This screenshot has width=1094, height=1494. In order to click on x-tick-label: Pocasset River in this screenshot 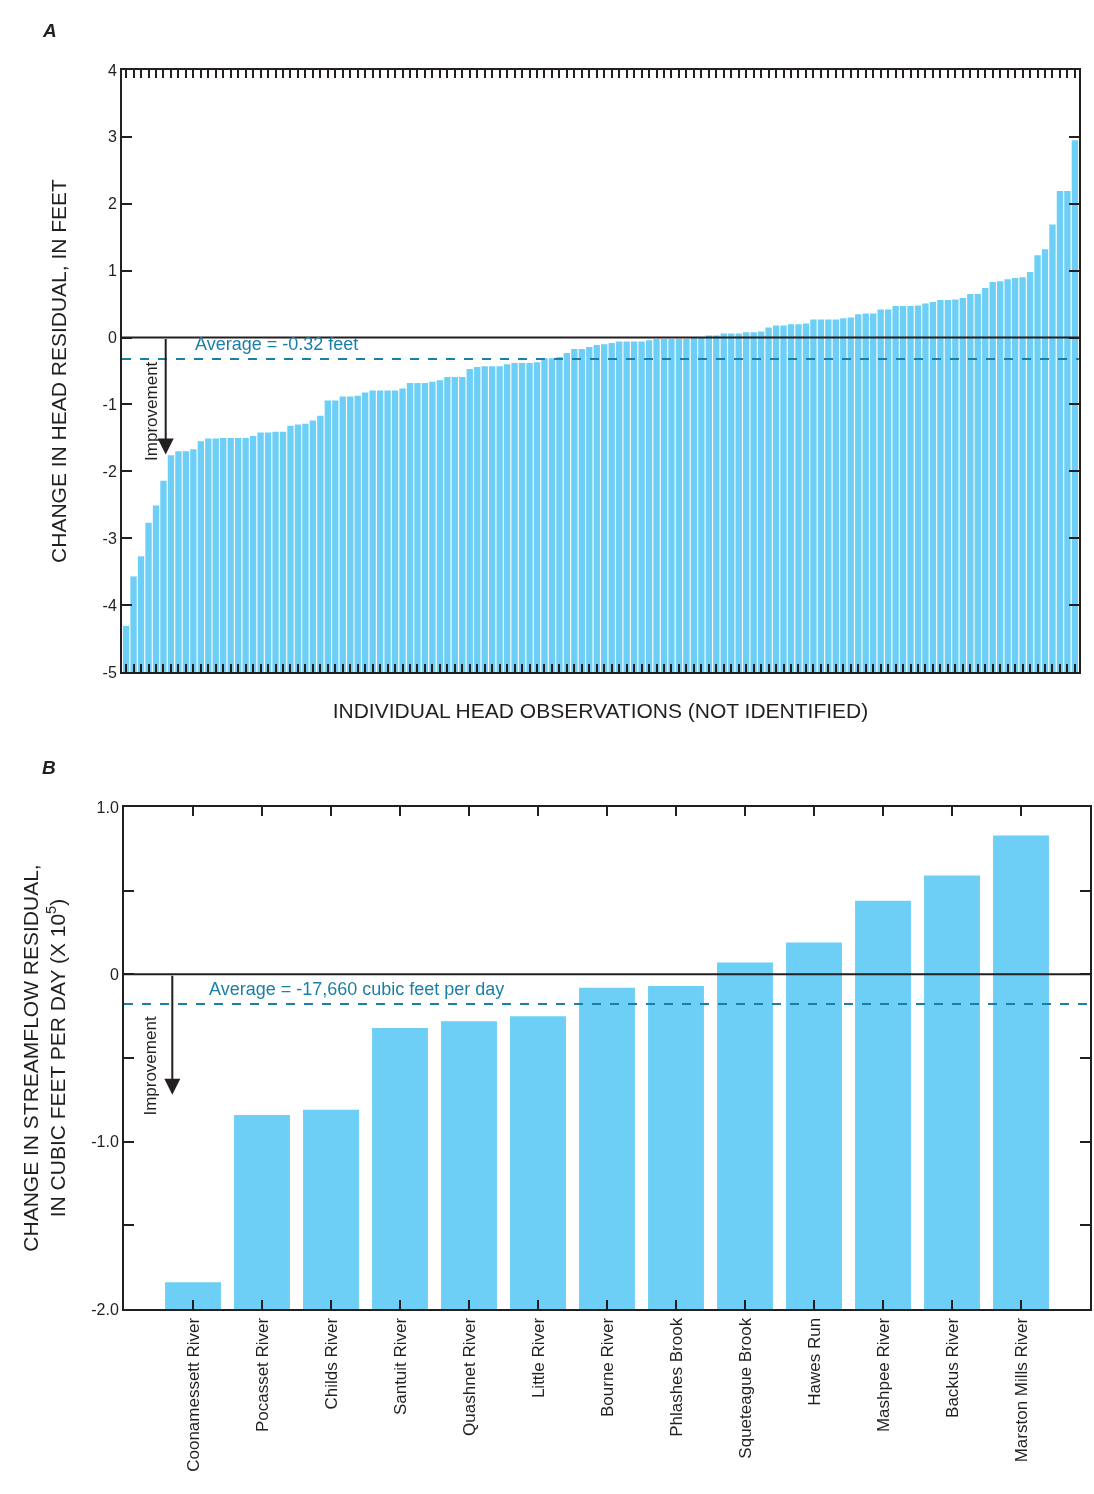, I will do `click(262, 1375)`.